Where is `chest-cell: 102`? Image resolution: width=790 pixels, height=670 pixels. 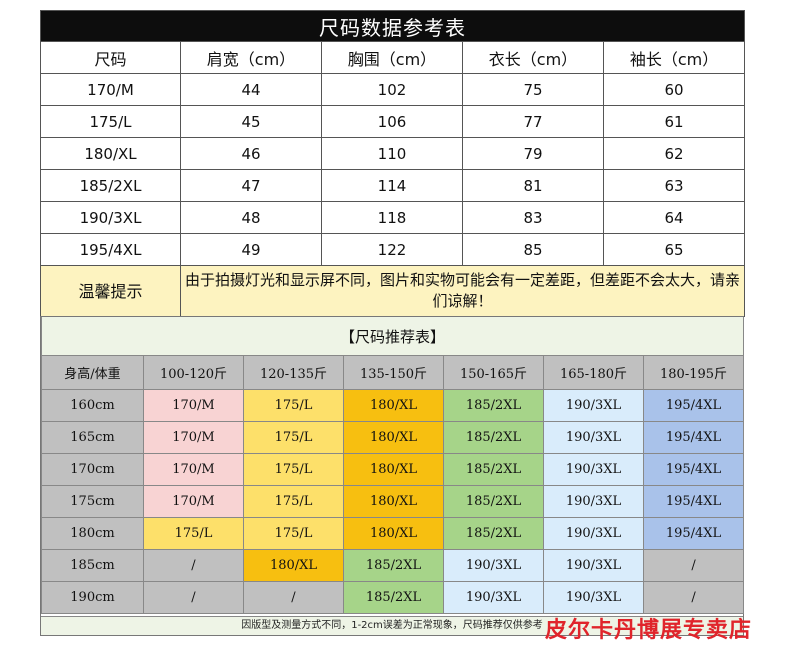
chest-cell: 102 is located at coordinates (392, 89).